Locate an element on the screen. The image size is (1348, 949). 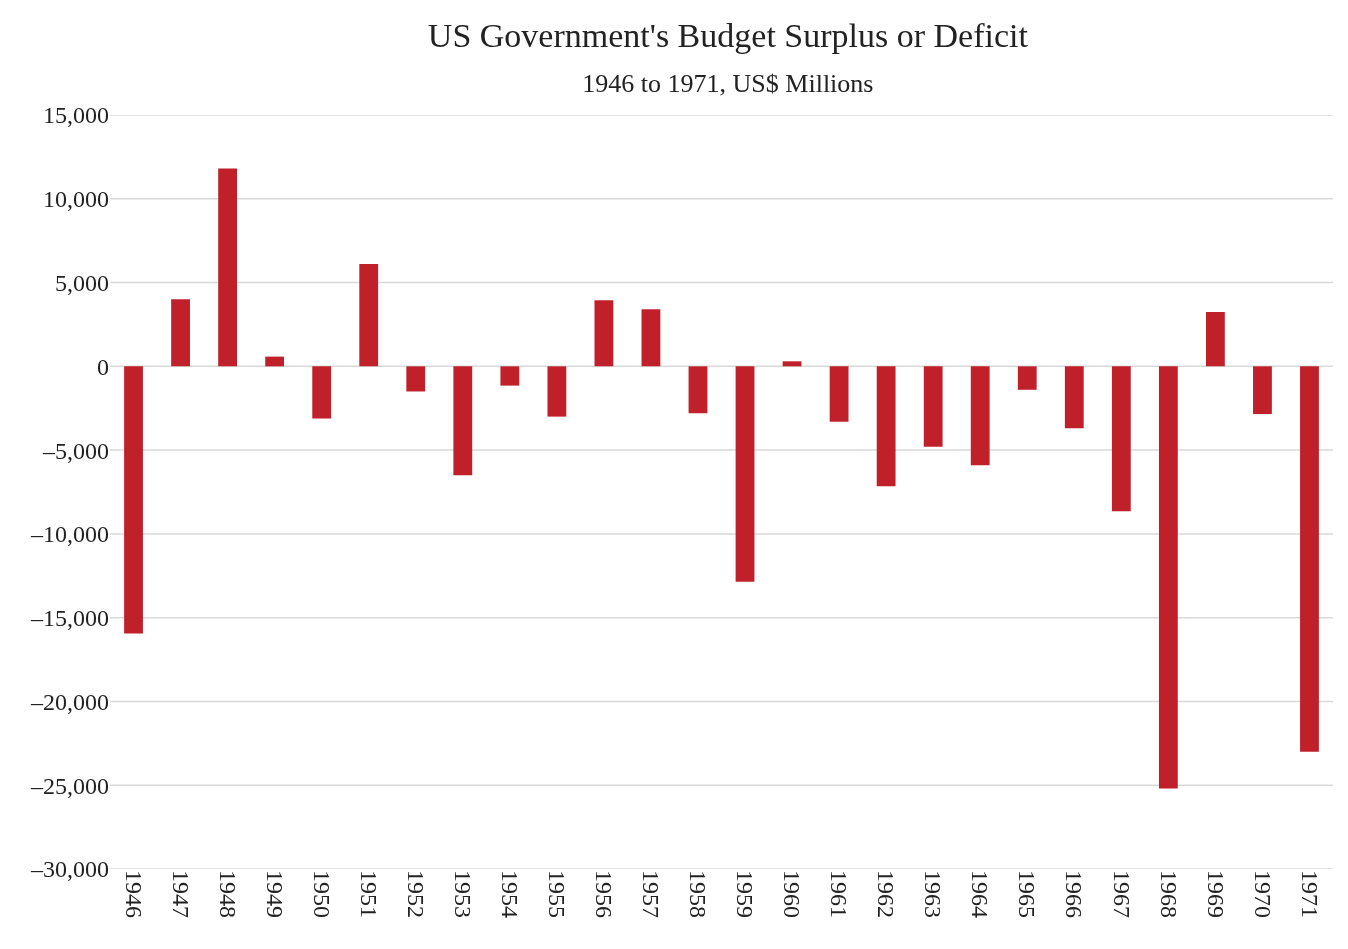
x-tick-label: 1955 is located at coordinates (557, 894).